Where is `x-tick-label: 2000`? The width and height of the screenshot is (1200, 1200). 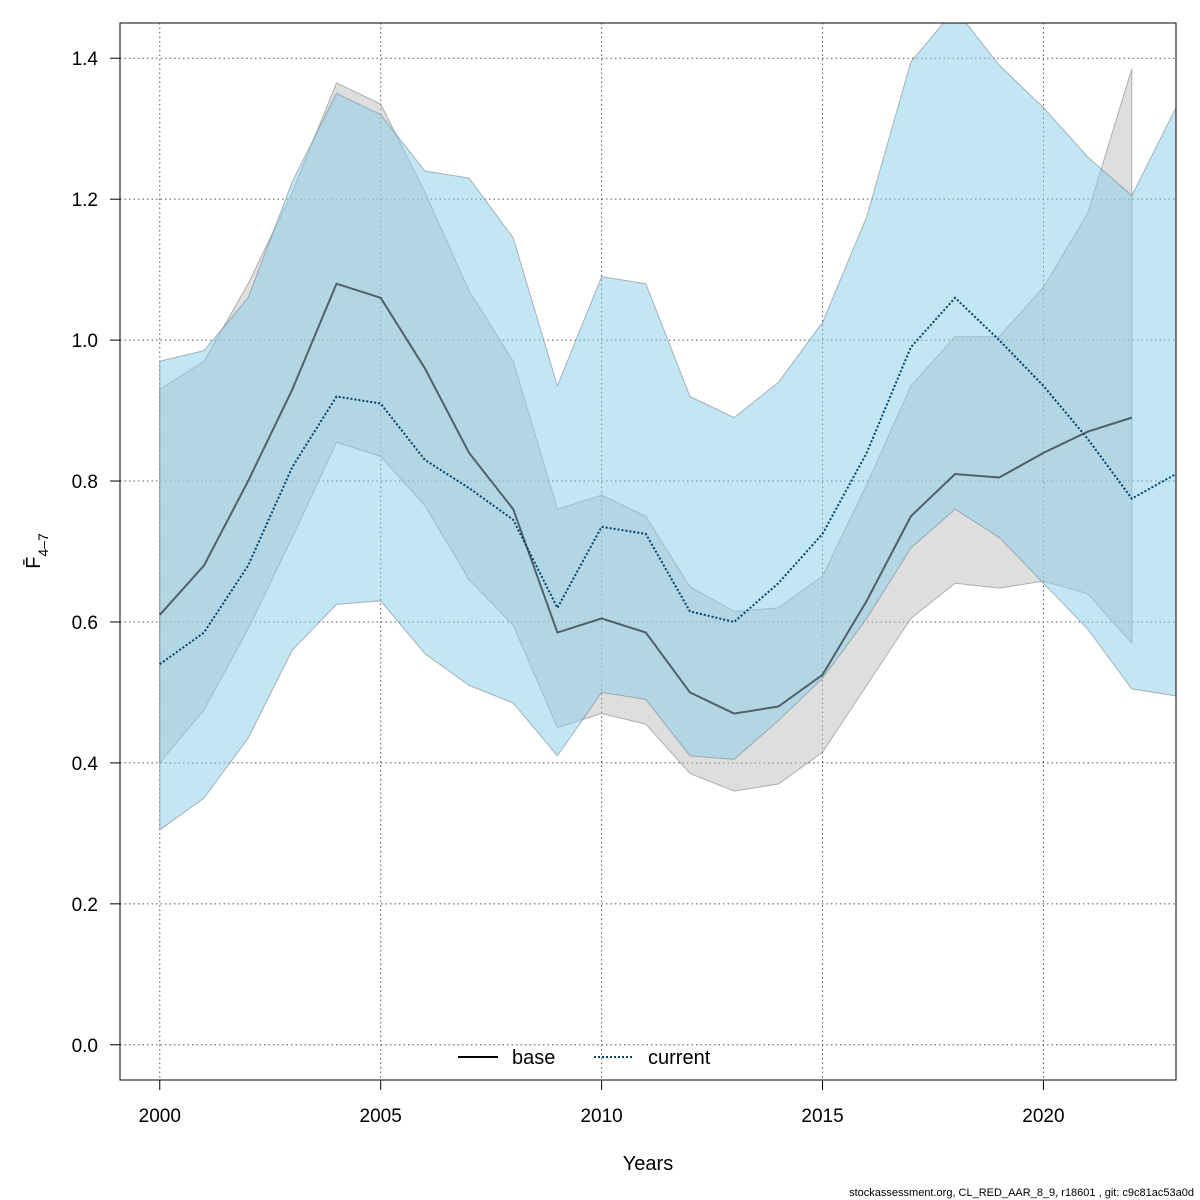
x-tick-label: 2000 is located at coordinates (160, 1116).